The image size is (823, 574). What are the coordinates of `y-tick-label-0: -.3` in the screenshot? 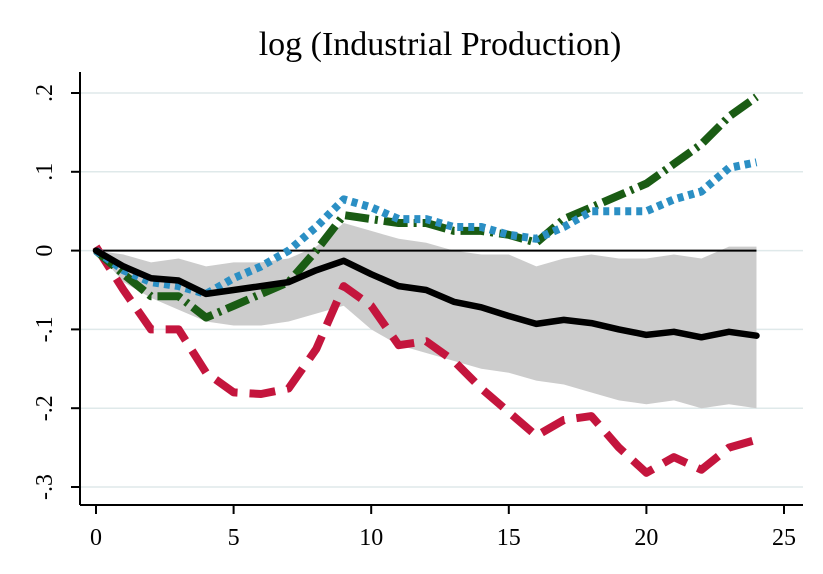 It's located at (45, 487).